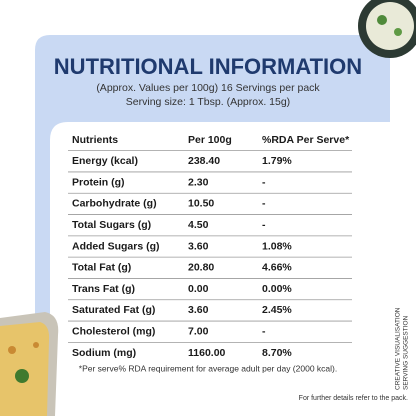  Describe the element at coordinates (198, 331) in the screenshot. I see `nutrient-value: 7.00` at that location.